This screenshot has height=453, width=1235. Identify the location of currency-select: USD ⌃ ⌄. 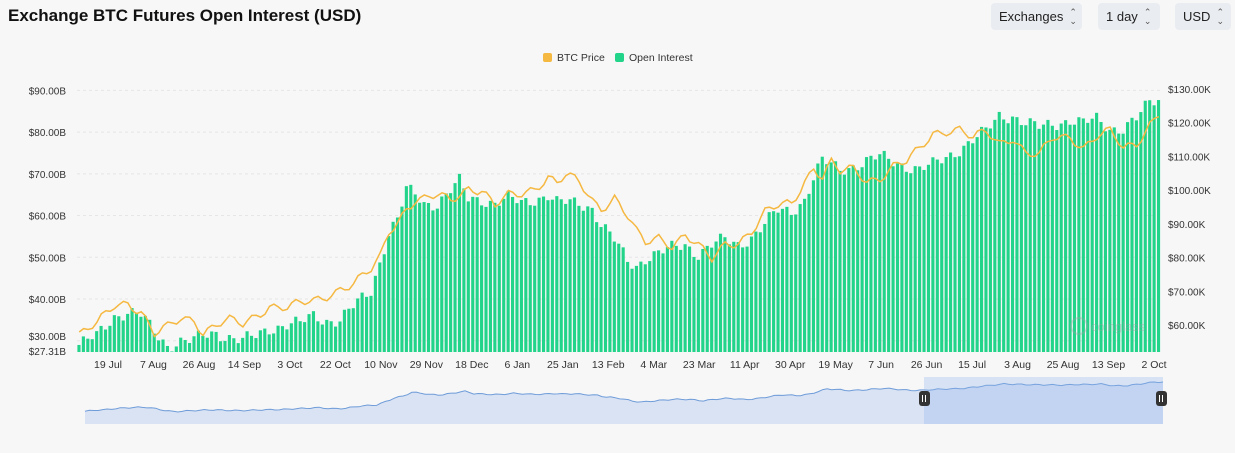
(1203, 16).